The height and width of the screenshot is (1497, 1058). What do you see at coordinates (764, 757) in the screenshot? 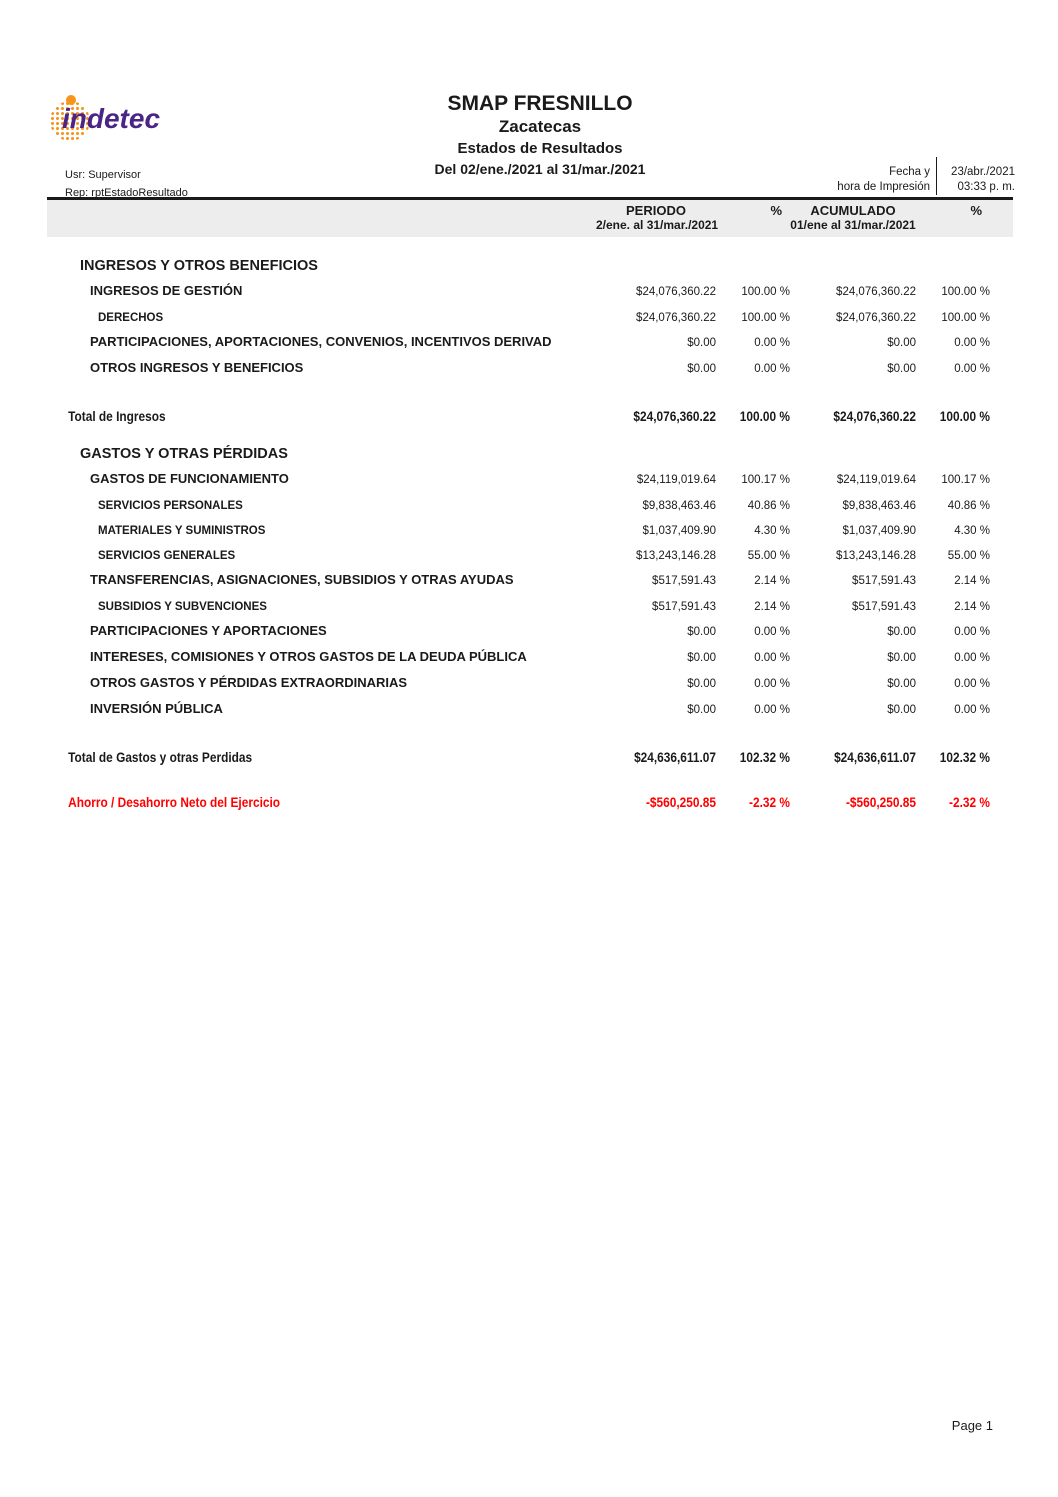
I see `row-period-percent: 102.32 %` at bounding box center [764, 757].